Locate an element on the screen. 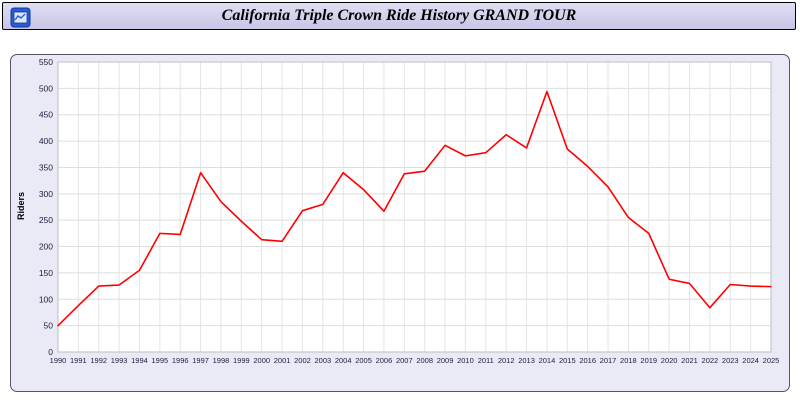 Image resolution: width=800 pixels, height=400 pixels. y-tick-label: 0 is located at coordinates (50, 352).